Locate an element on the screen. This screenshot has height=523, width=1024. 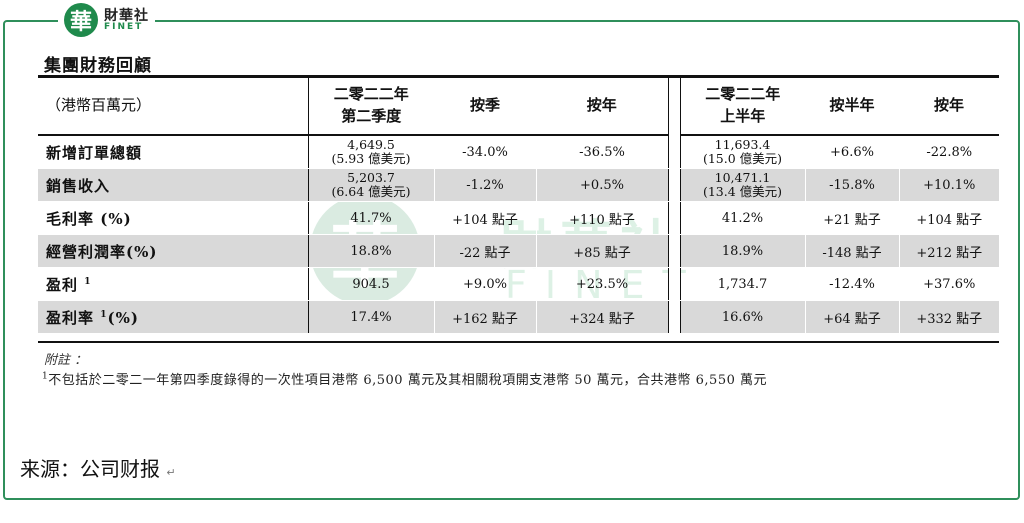
q2-value: 41.7% is located at coordinates (371, 218).